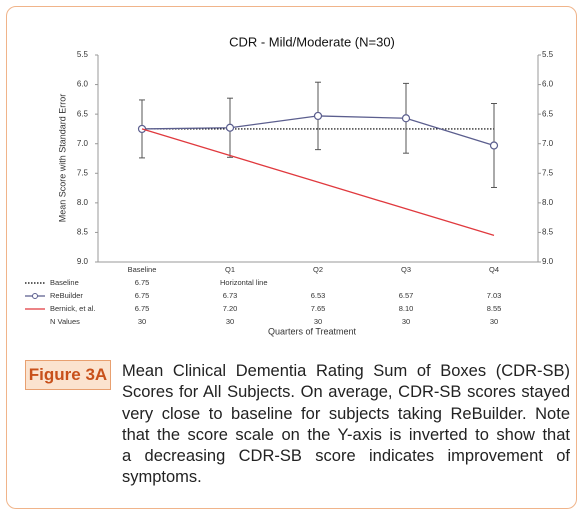  I want to click on y2-tick-label: 9.0, so click(548, 261).